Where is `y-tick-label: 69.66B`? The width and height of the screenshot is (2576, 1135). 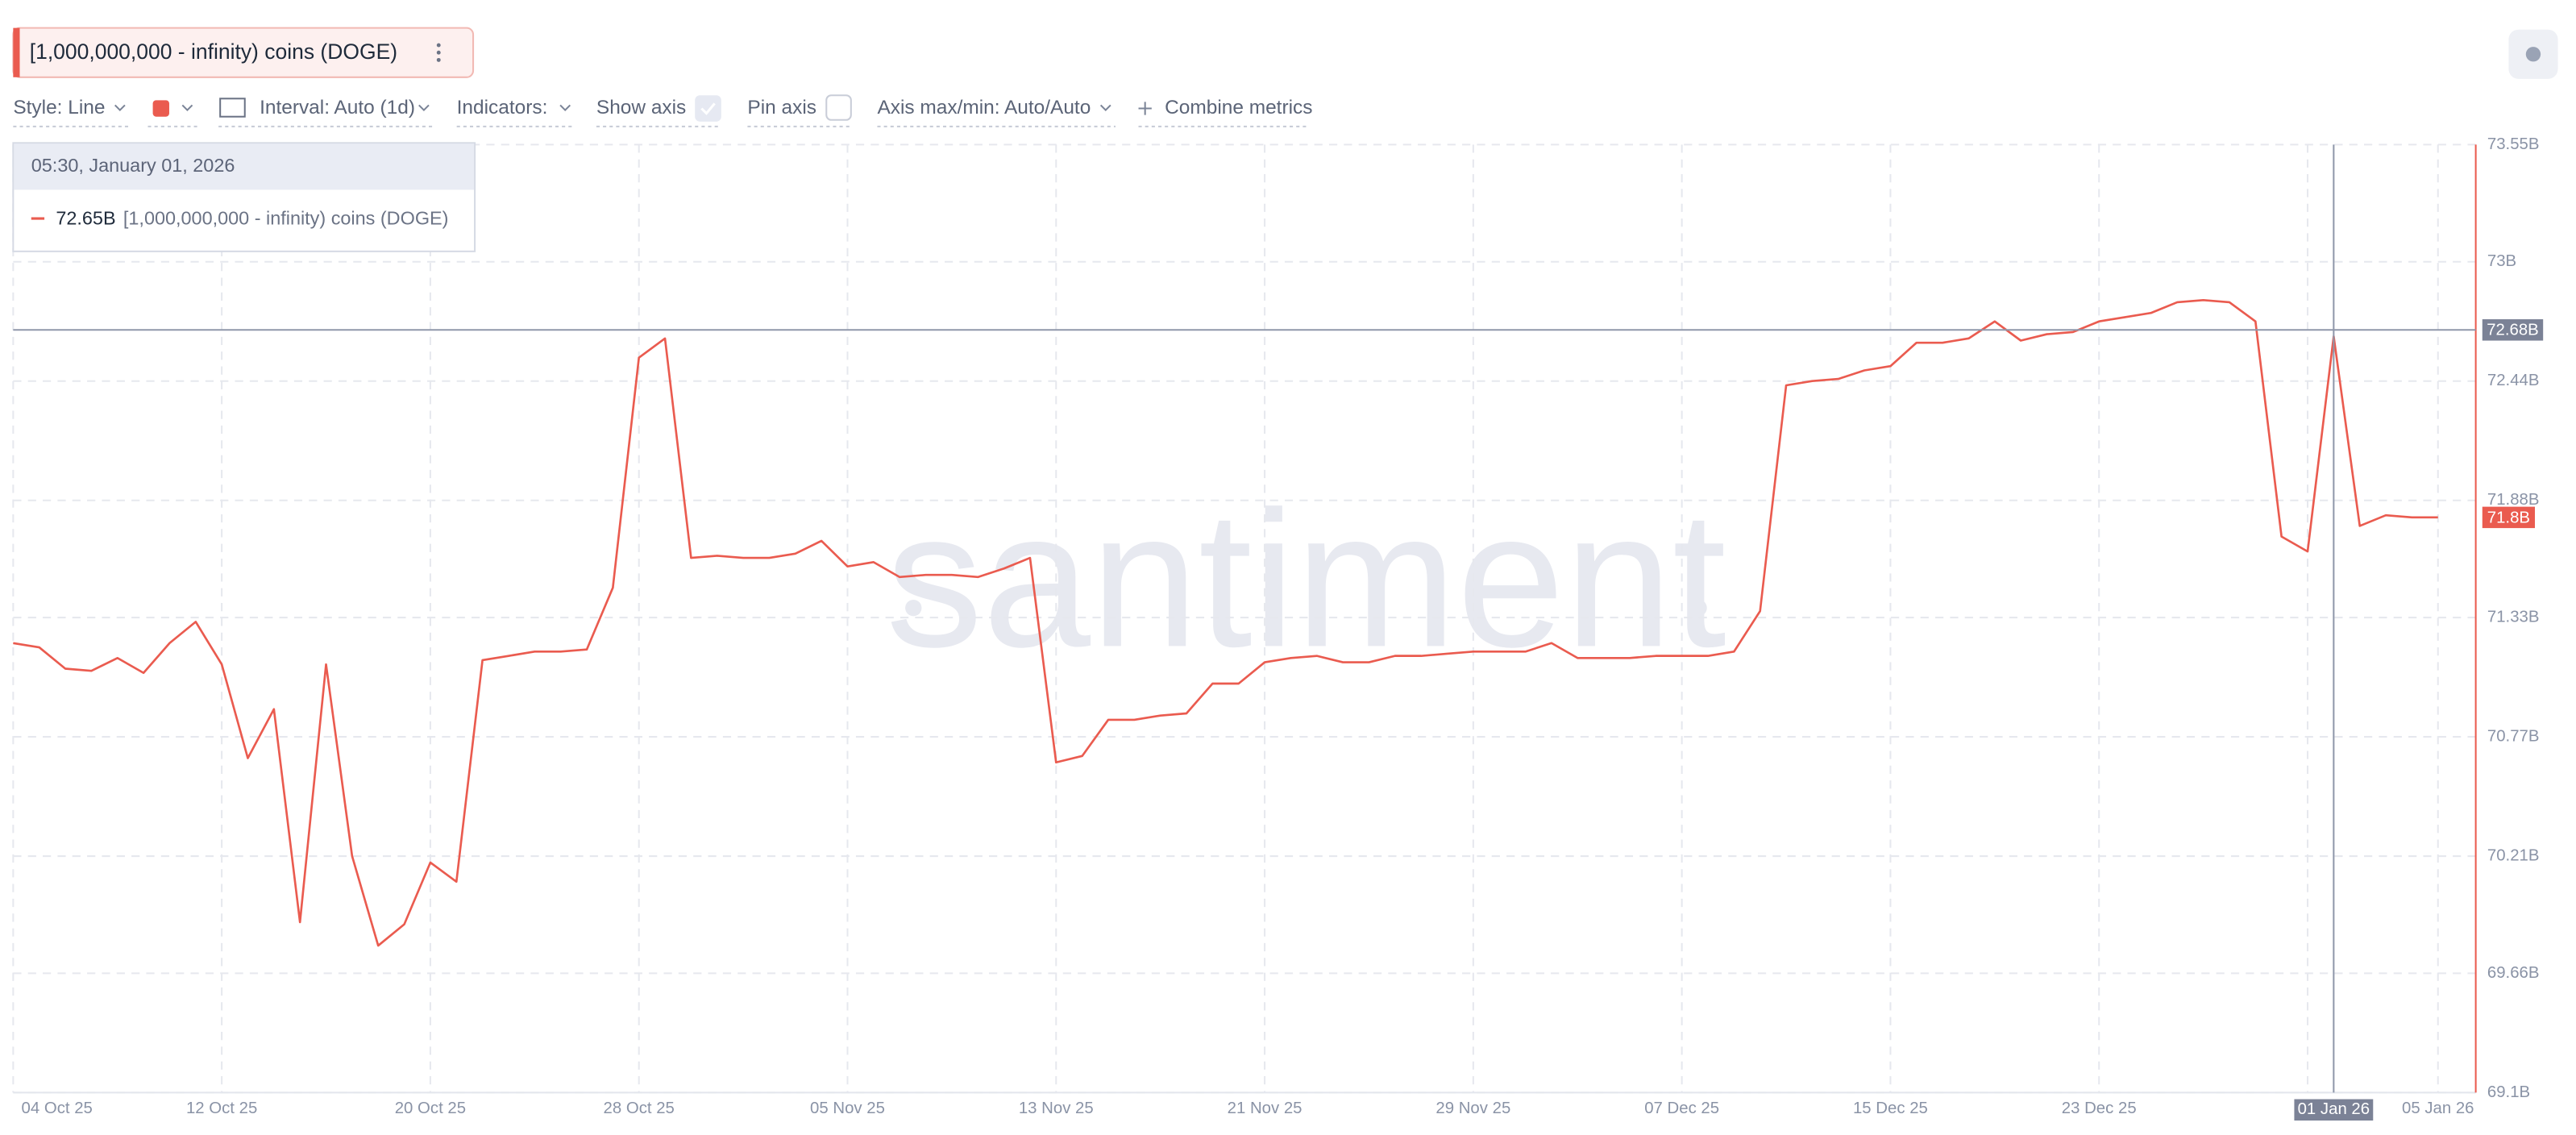 y-tick-label: 69.66B is located at coordinates (2513, 973).